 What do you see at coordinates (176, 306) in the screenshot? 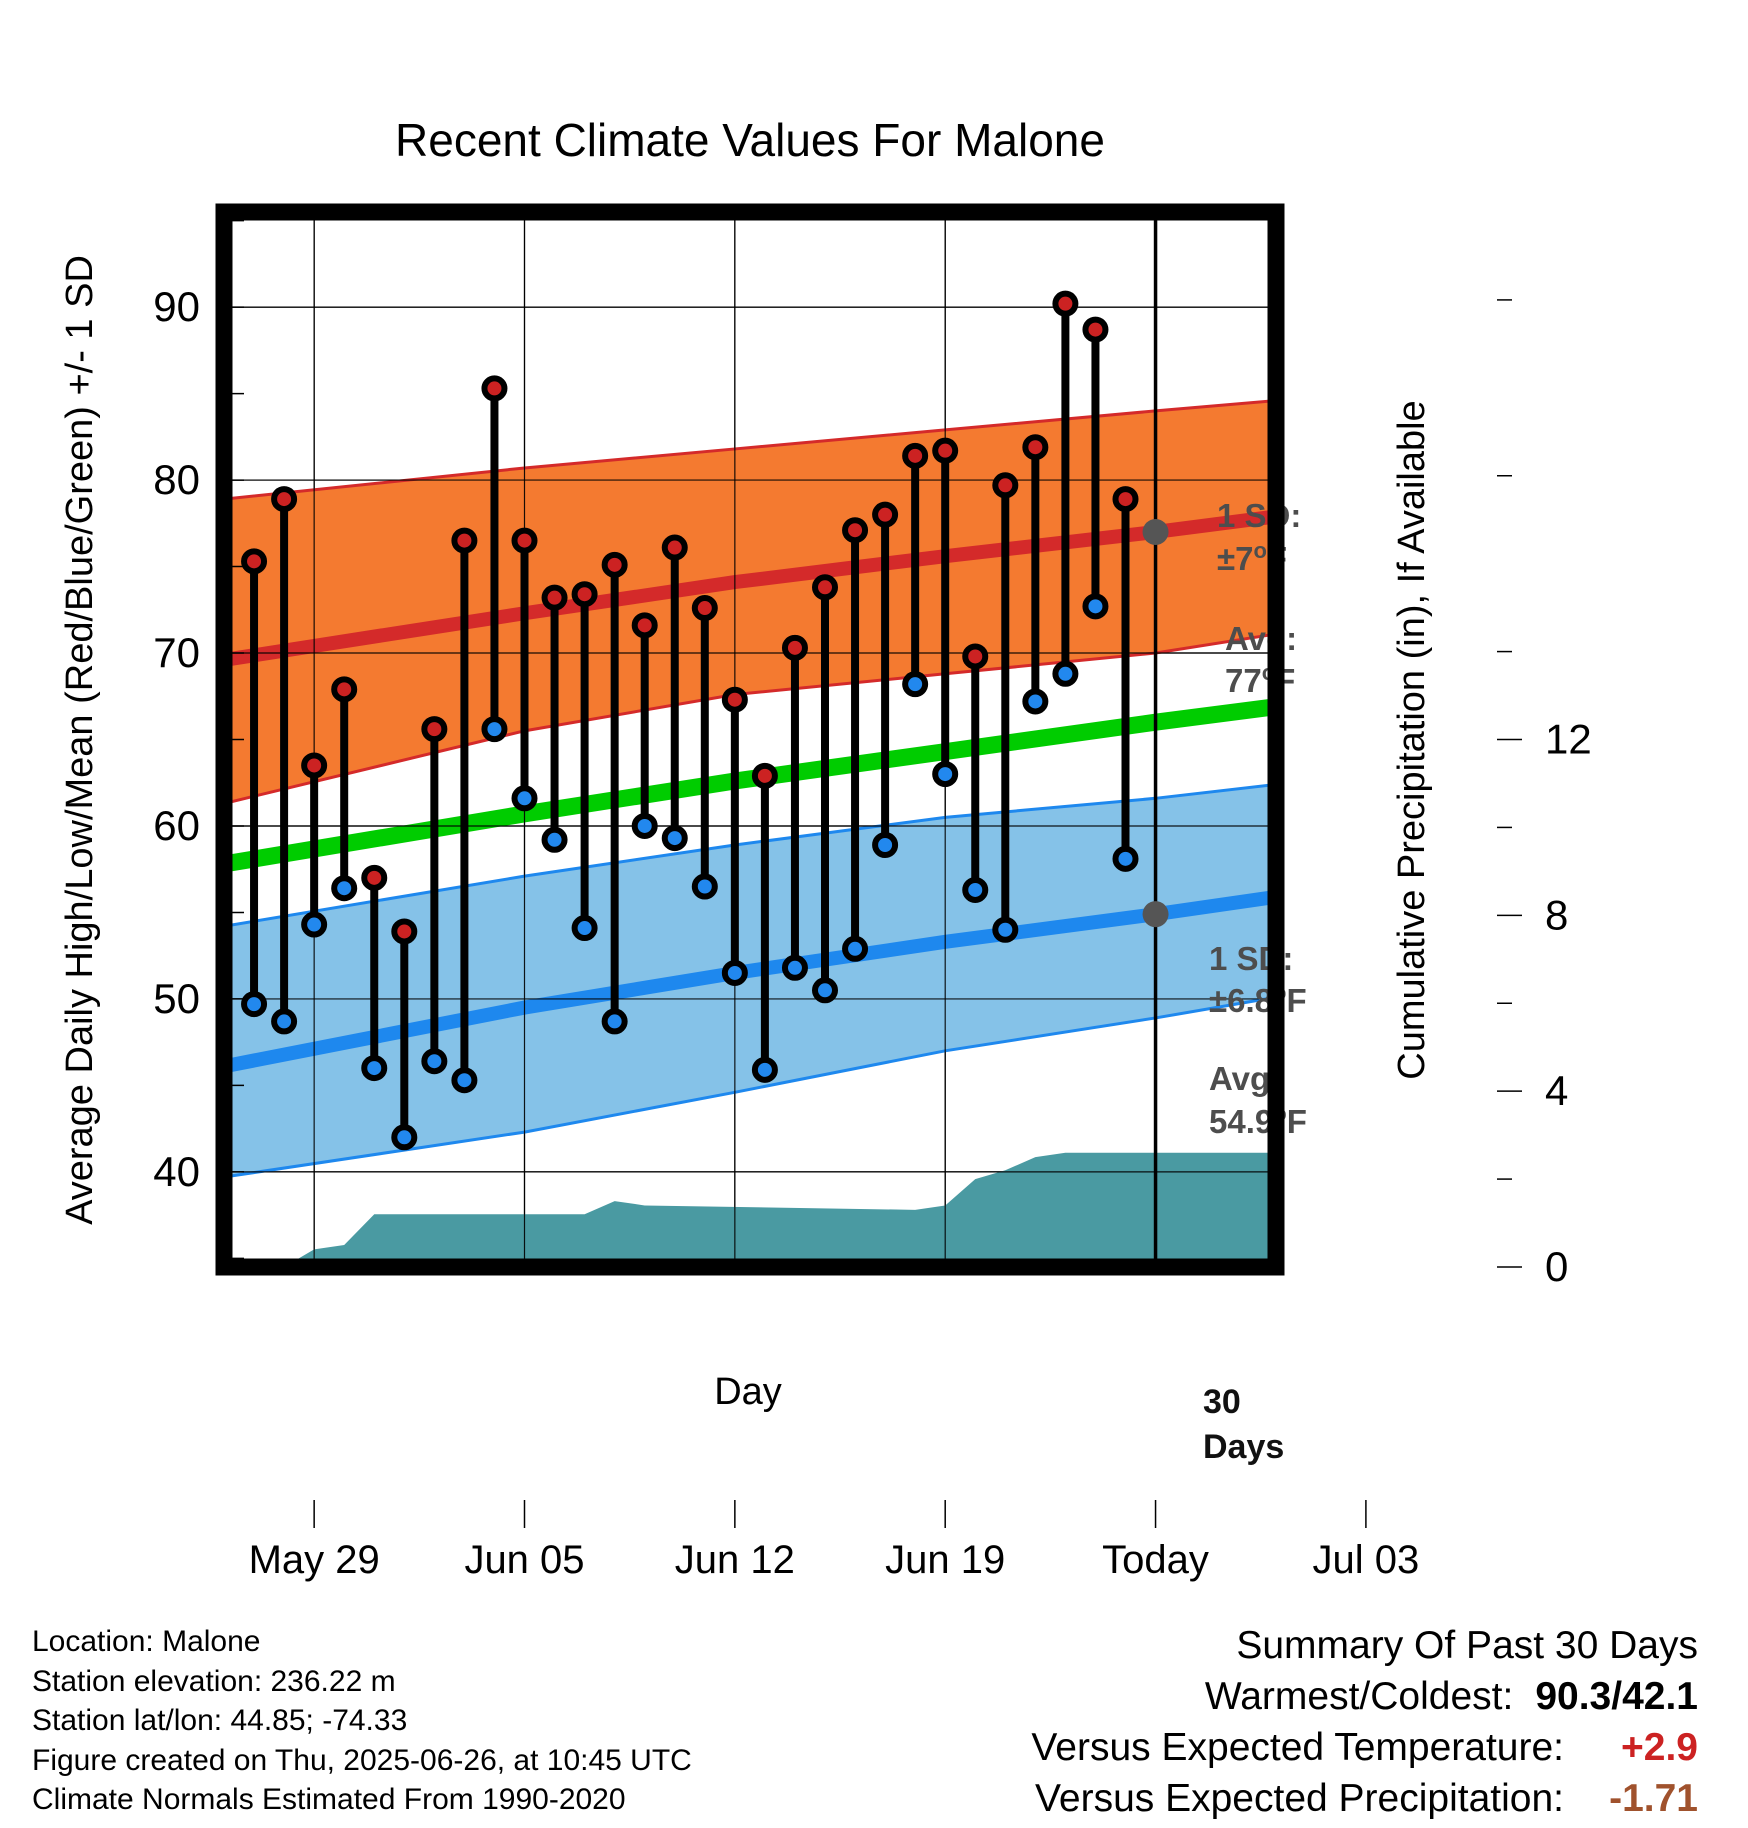
I see `y-tick-label: 90` at bounding box center [176, 306].